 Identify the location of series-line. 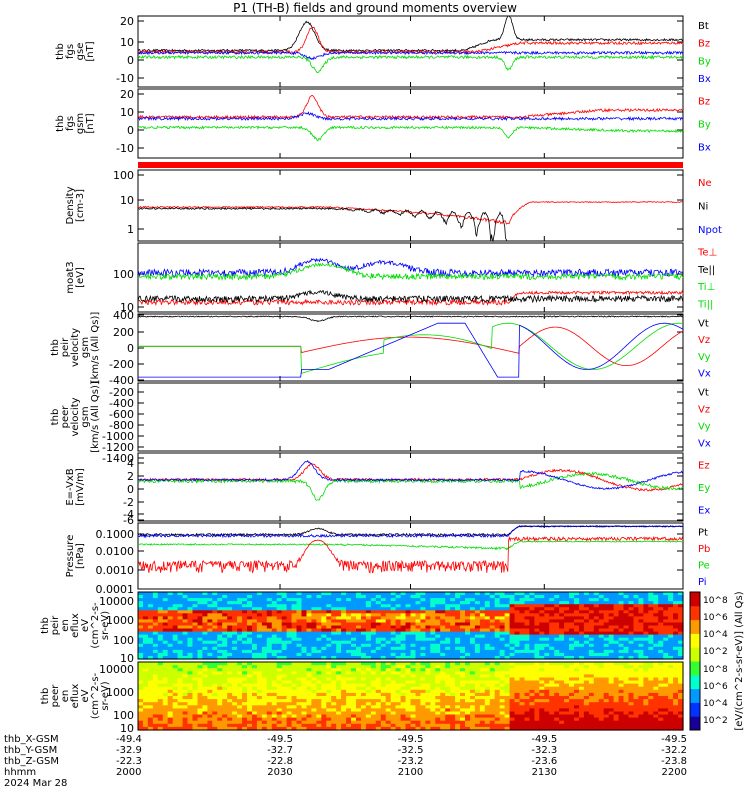
(410, 34).